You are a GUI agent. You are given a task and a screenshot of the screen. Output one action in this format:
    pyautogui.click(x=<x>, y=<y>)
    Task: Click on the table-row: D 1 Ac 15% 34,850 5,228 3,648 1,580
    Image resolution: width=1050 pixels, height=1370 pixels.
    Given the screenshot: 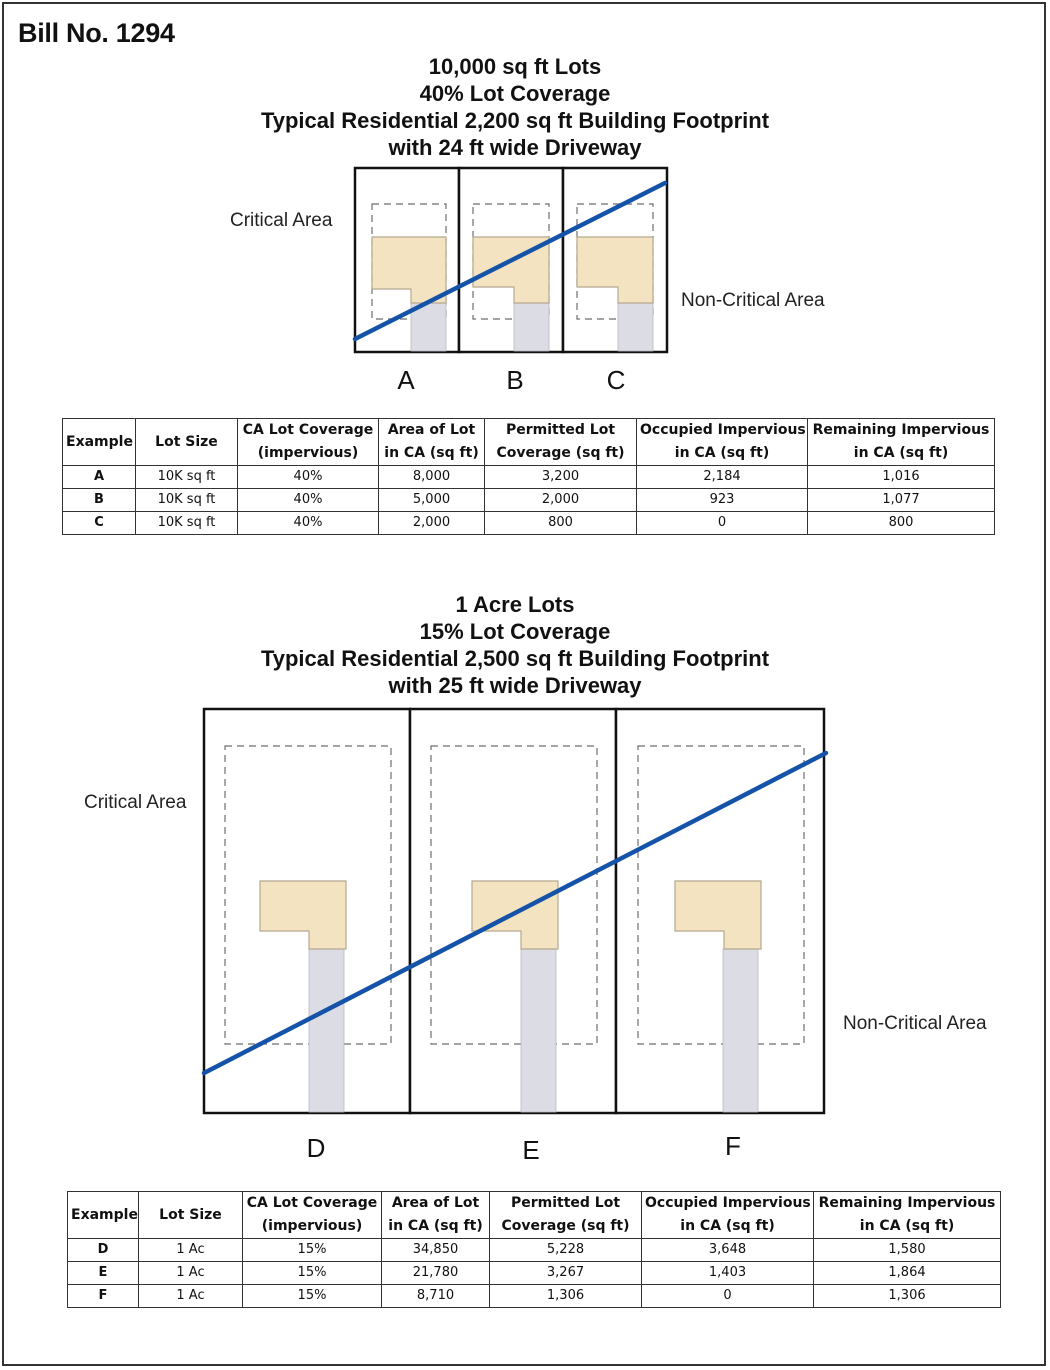 What is the action you would take?
    pyautogui.click(x=534, y=1250)
    